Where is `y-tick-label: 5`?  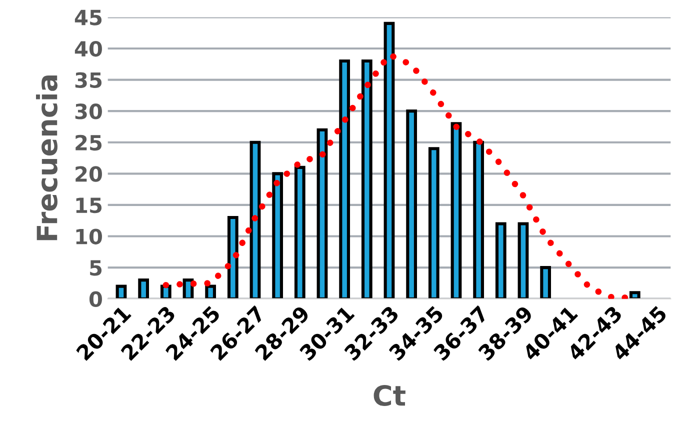
y-tick-label: 5 is located at coordinates (96, 268).